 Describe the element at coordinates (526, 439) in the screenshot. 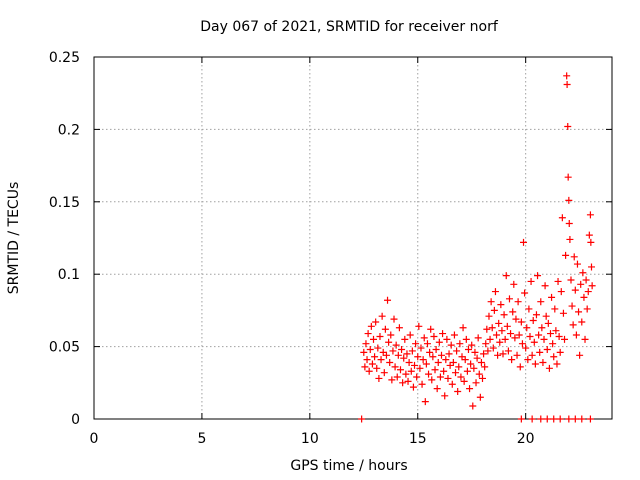

I see `x-tick-label: 20` at that location.